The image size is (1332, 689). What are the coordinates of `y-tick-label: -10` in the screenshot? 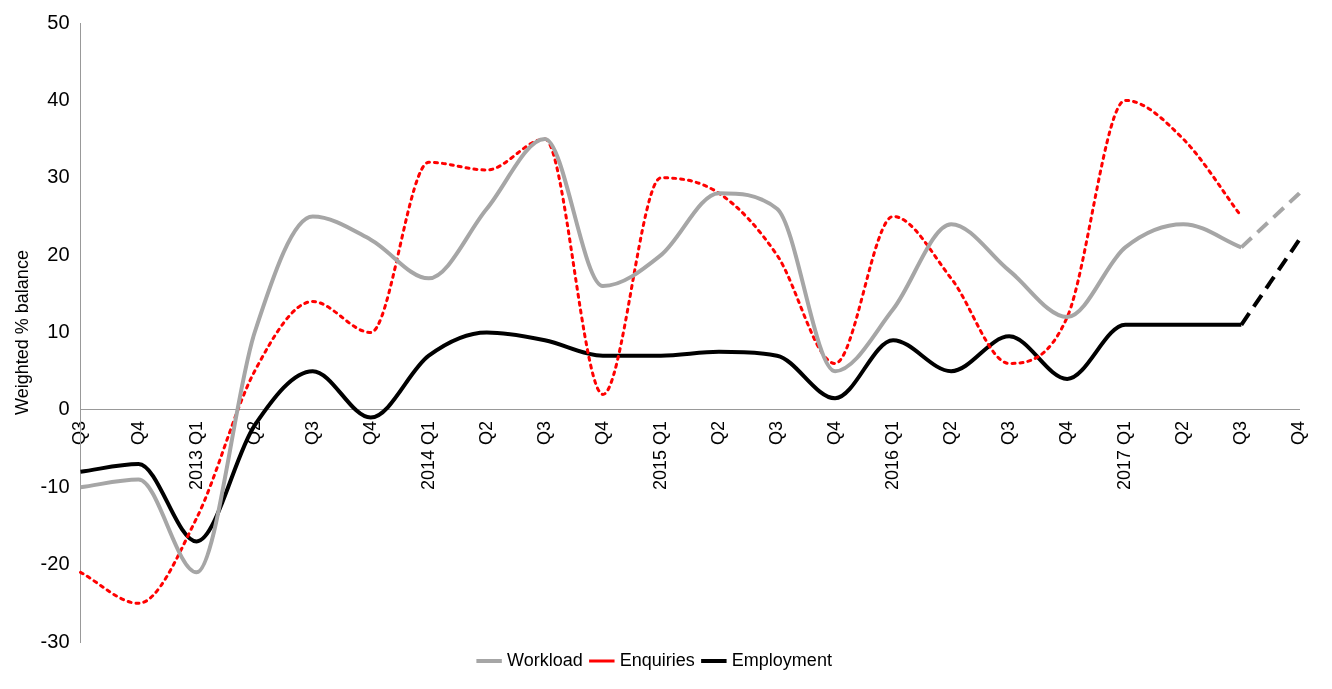 It's located at (55, 485).